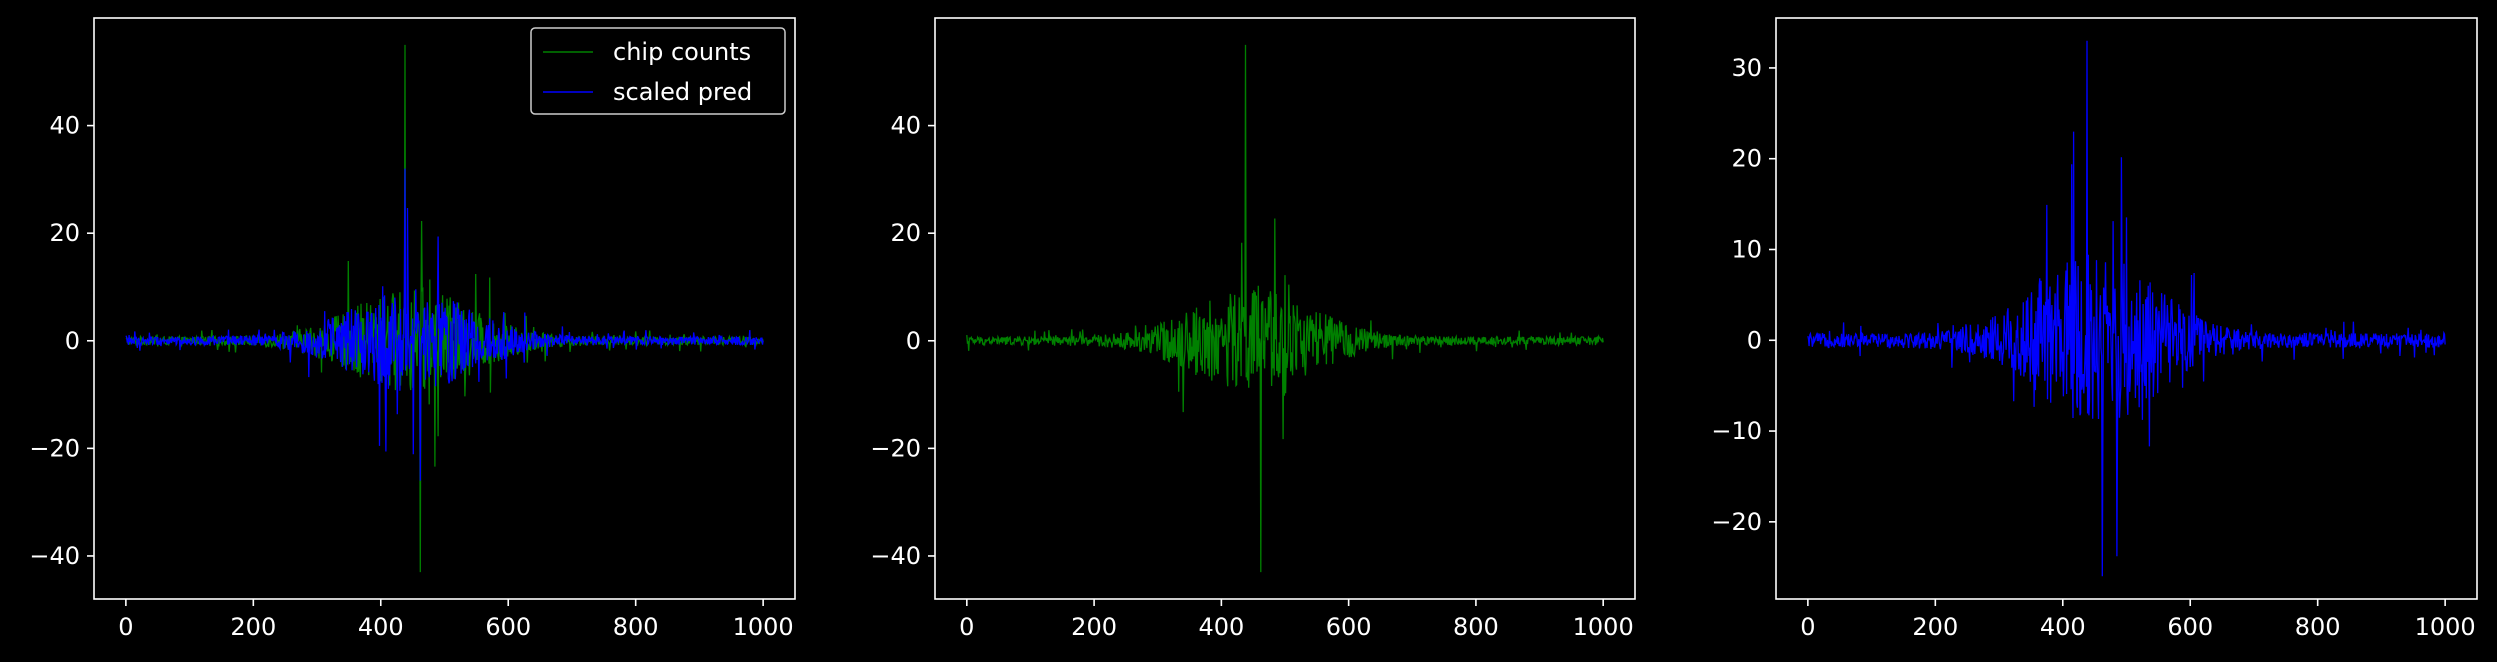  I want to click on series-line-blue, so click(444, 324).